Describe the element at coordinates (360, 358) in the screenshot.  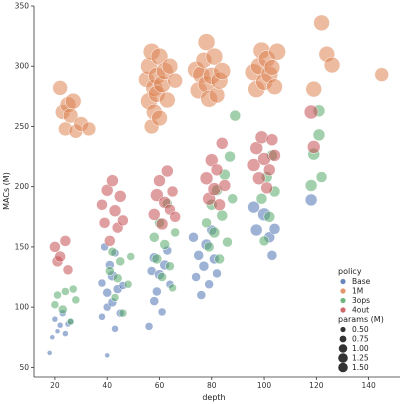
I see `legend-size-label: 1.25` at that location.